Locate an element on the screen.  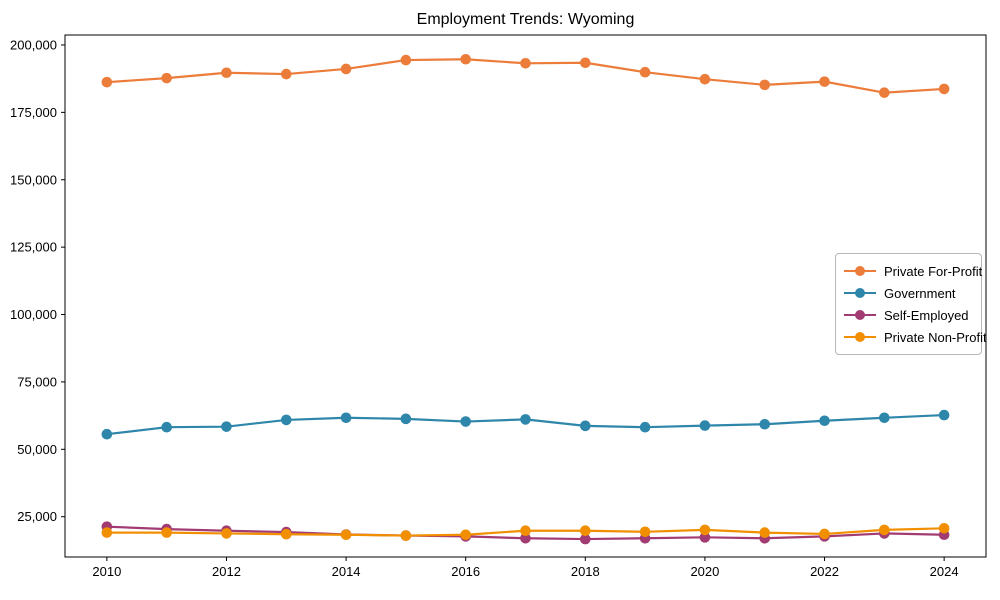
data-point-private-for-profit-2024 is located at coordinates (944, 89).